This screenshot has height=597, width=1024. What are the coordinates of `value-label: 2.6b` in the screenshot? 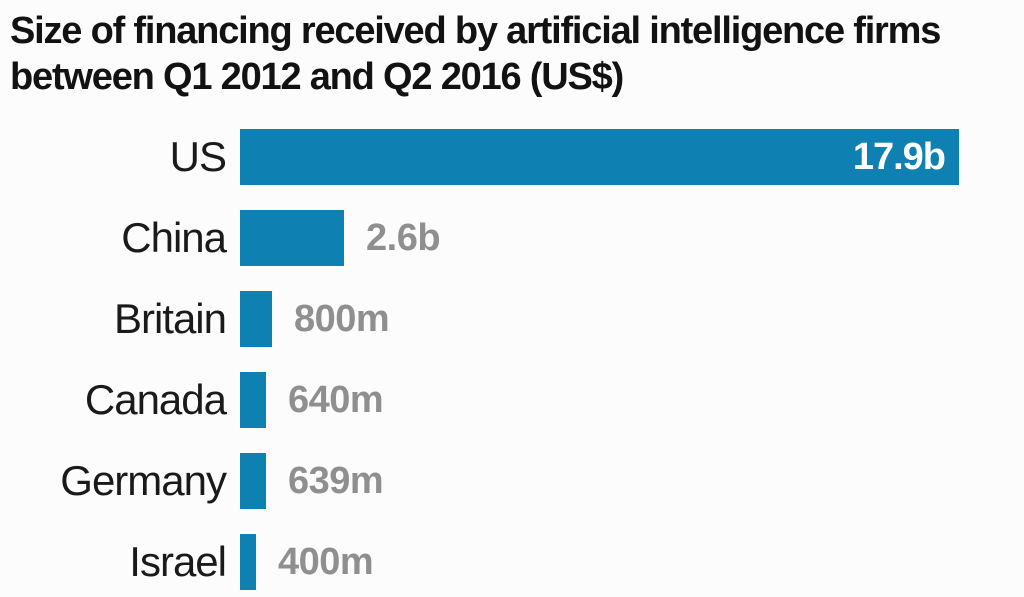 It's located at (403, 238).